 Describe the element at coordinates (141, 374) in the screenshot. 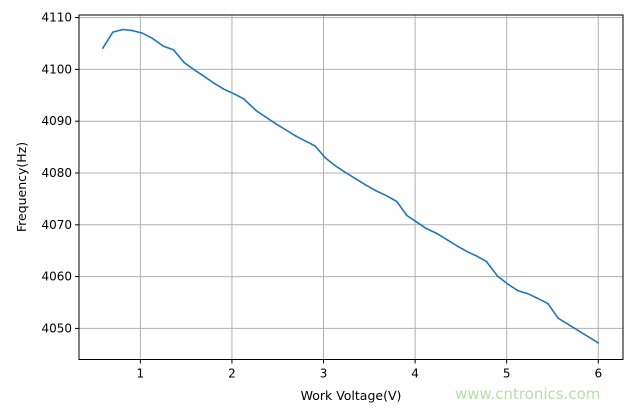

I see `x-tick-label: 1` at that location.